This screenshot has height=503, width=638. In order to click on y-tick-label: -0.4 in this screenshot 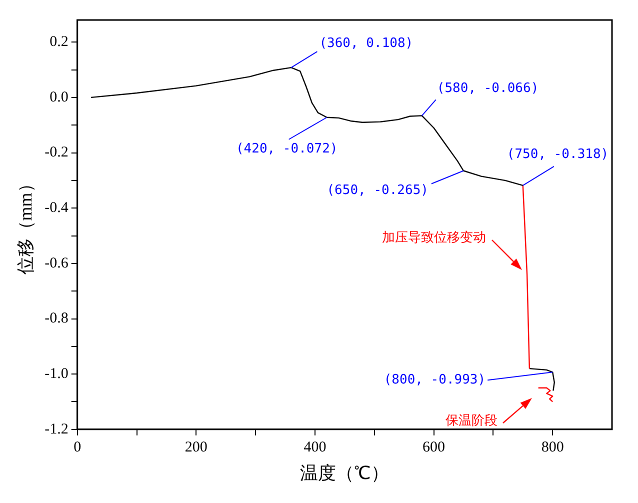, I will do `click(56, 208)`.